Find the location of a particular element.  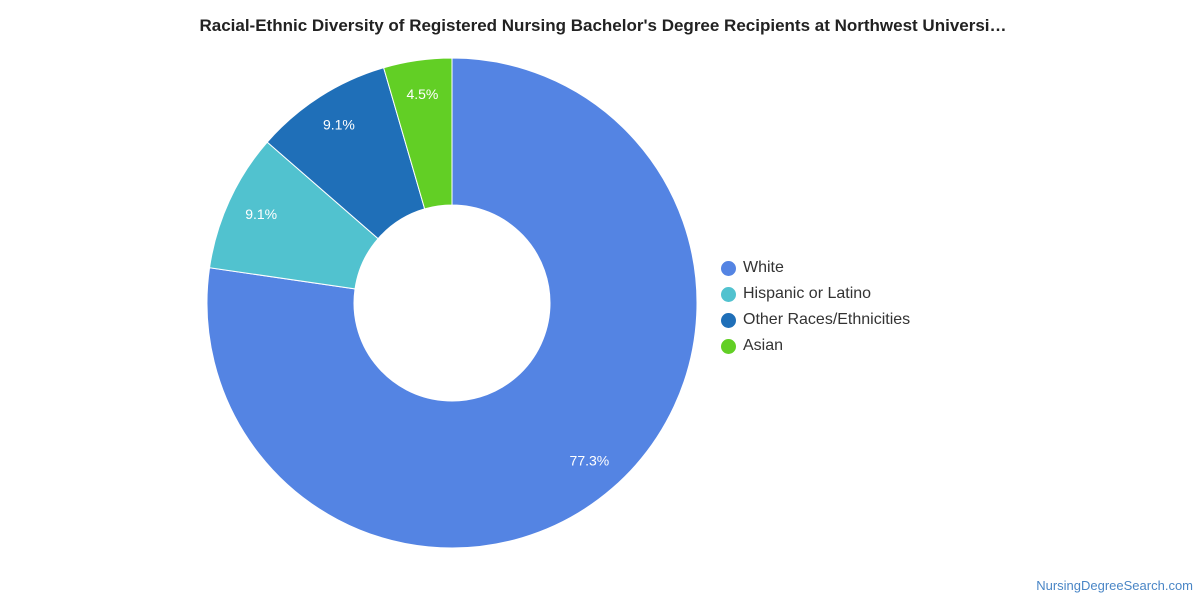

legend-item-hispanic-or-latino: Hispanic or Latino is located at coordinates (815, 294).